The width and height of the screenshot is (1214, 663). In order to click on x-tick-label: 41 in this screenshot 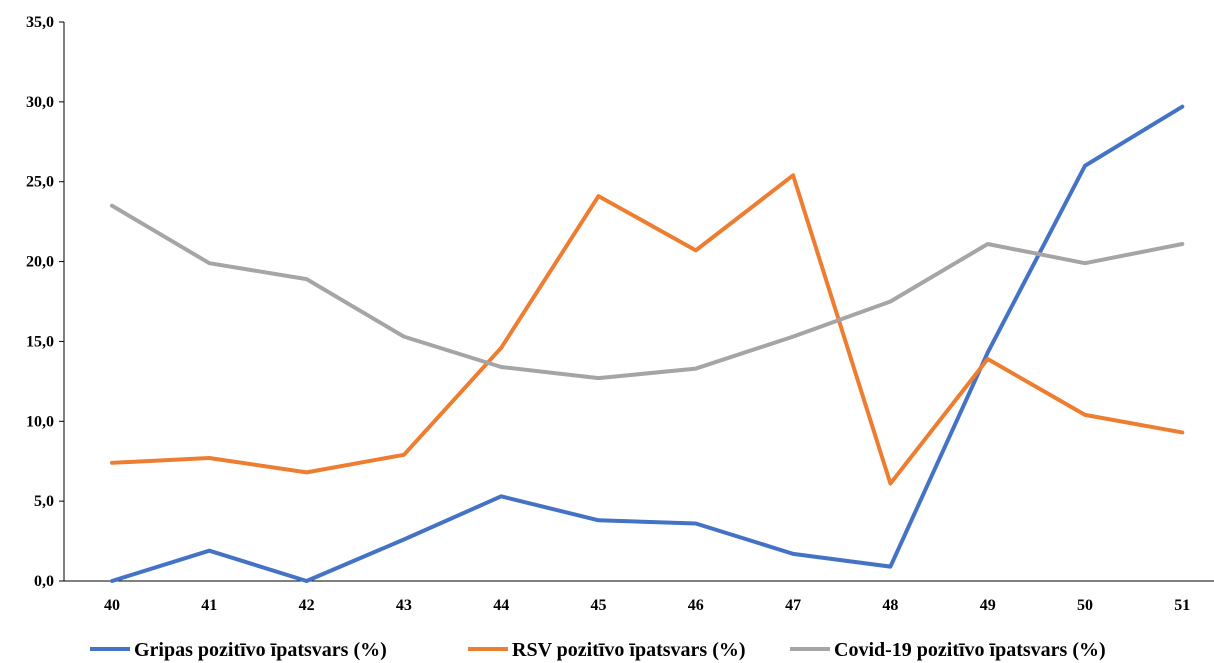, I will do `click(209, 605)`.